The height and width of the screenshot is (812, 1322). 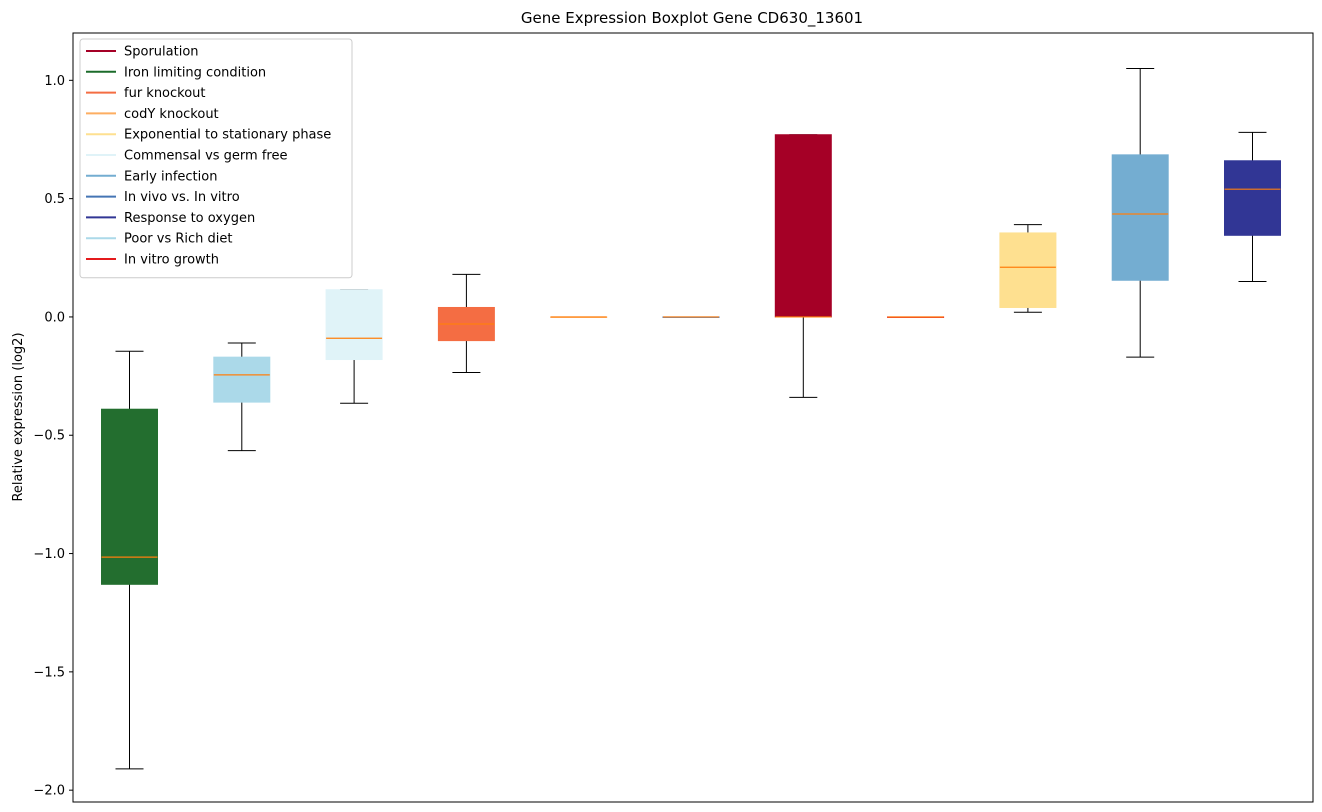 I want to click on box-early-infection, so click(x=1140, y=212).